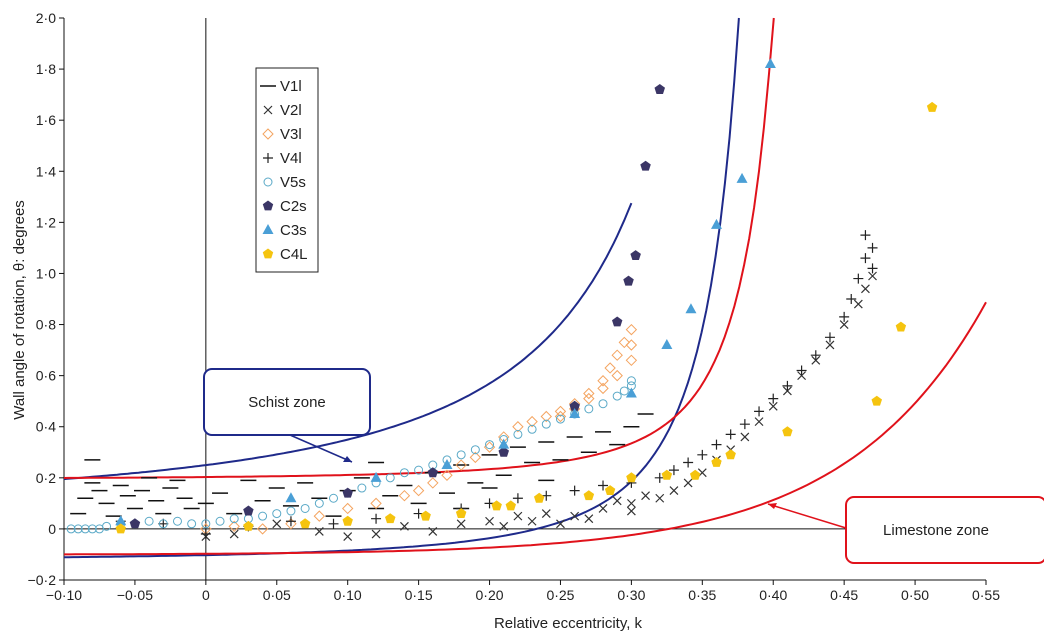 This screenshot has width=1044, height=632. I want to click on y-tick-label: −0·2, so click(42, 580).